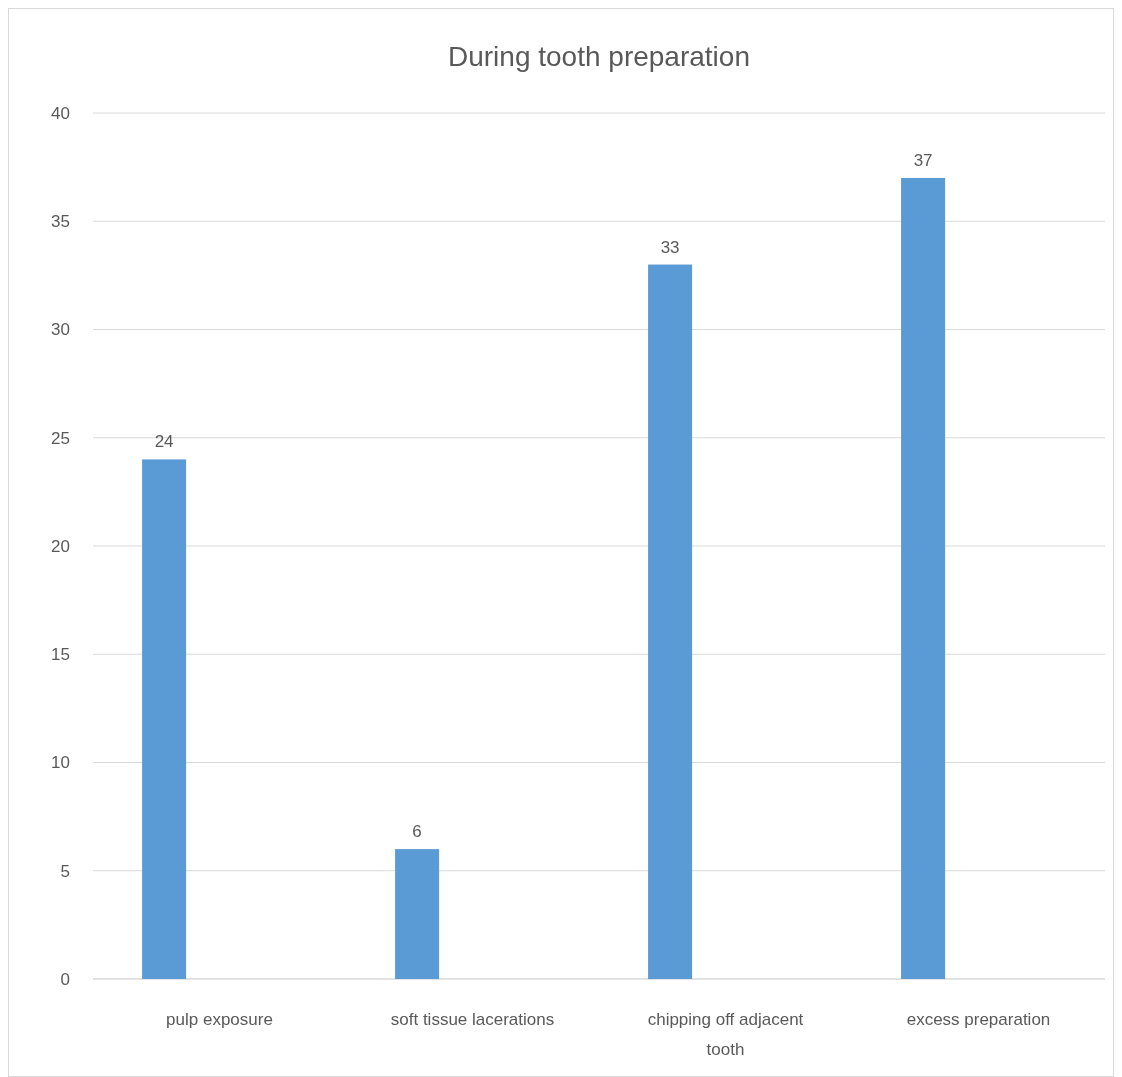  Describe the element at coordinates (978, 1019) in the screenshot. I see `x-tick-label: excess preparation` at that location.